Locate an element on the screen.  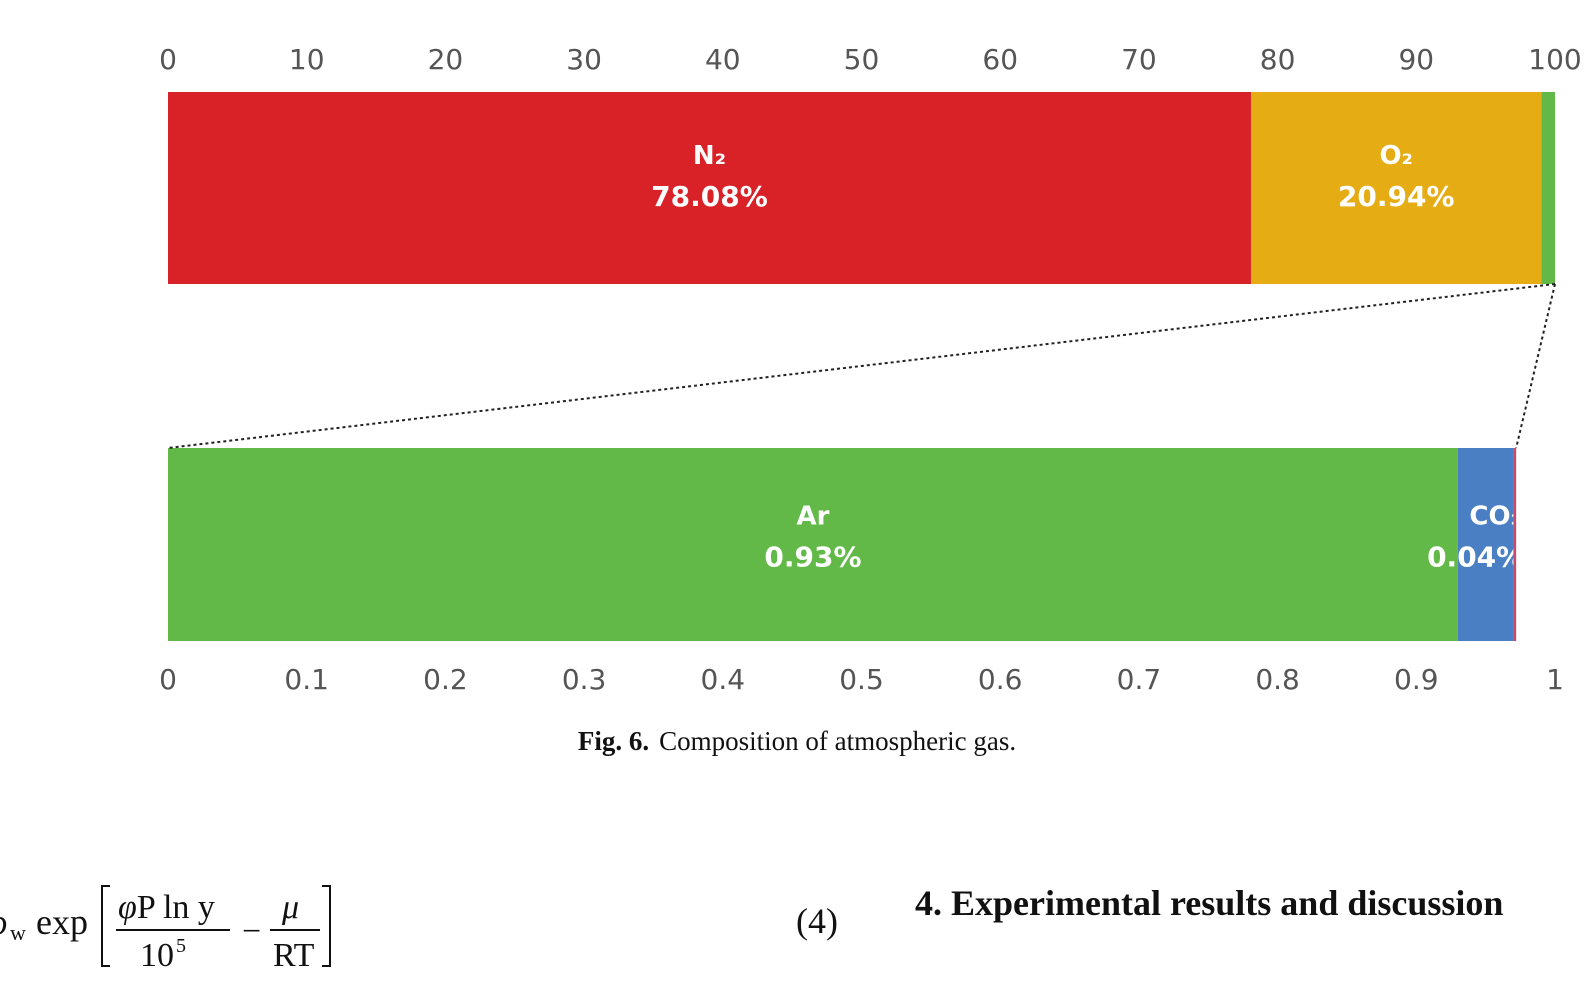
tick-label-bottom-3: 0.3 is located at coordinates (584, 679).